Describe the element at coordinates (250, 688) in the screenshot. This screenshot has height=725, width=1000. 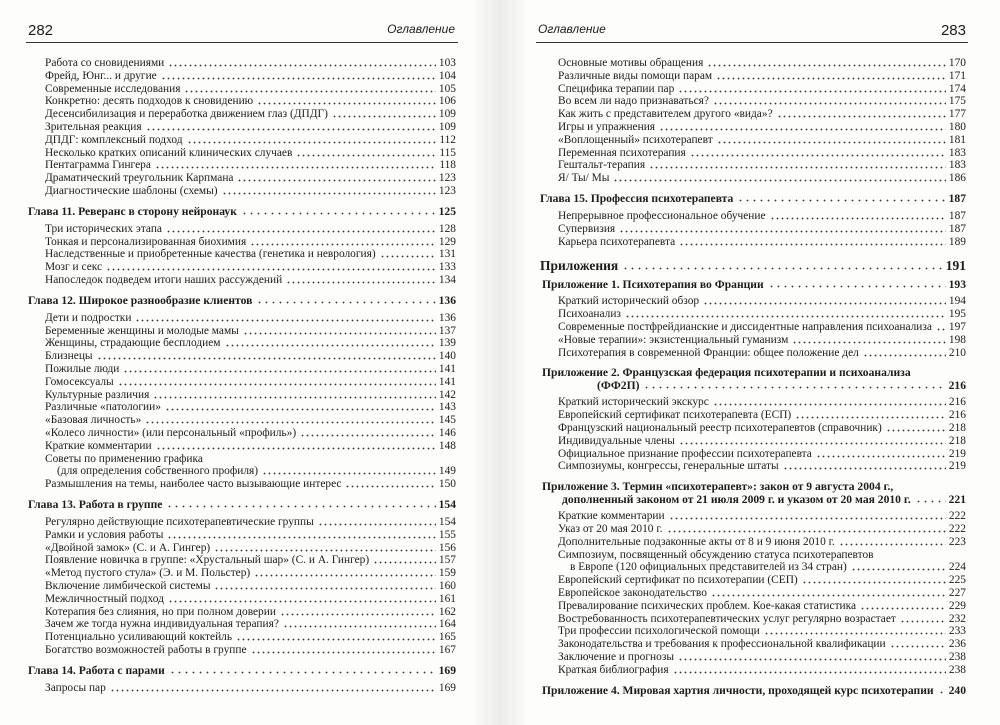
I see `toc-item: Запросы пар 169` at that location.